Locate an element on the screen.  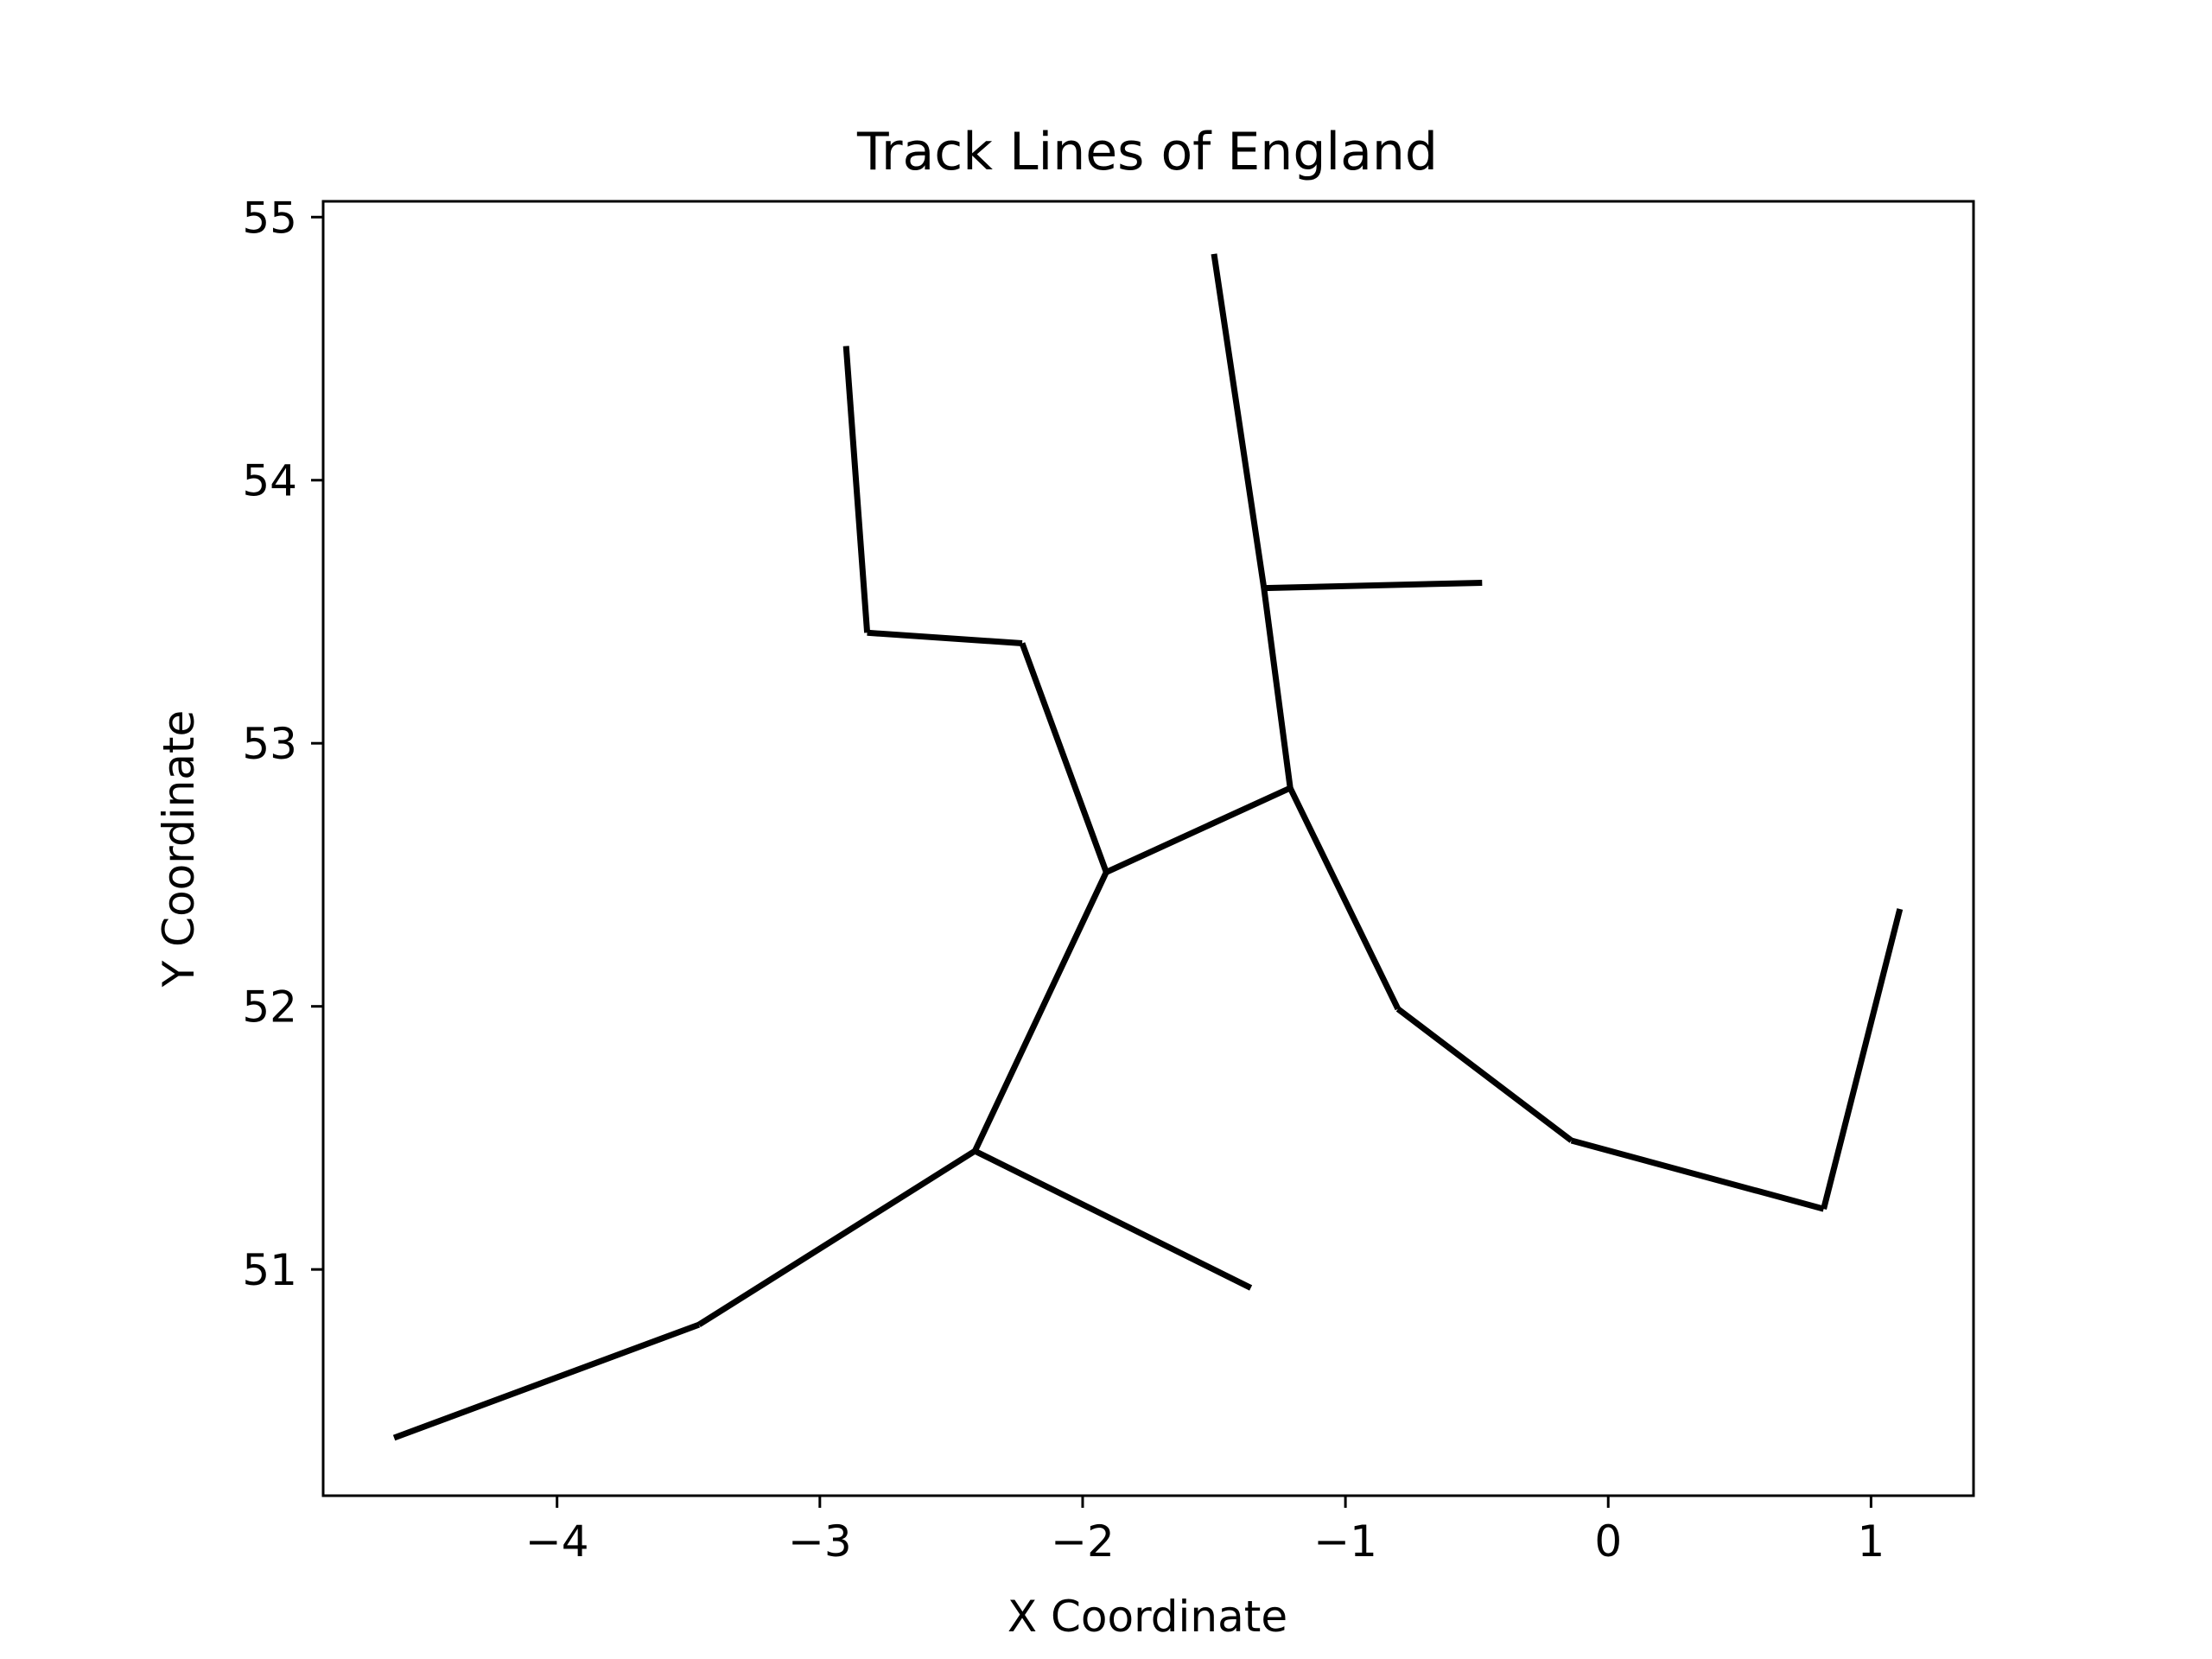
x-tick-label: −1 is located at coordinates (1345, 1541).